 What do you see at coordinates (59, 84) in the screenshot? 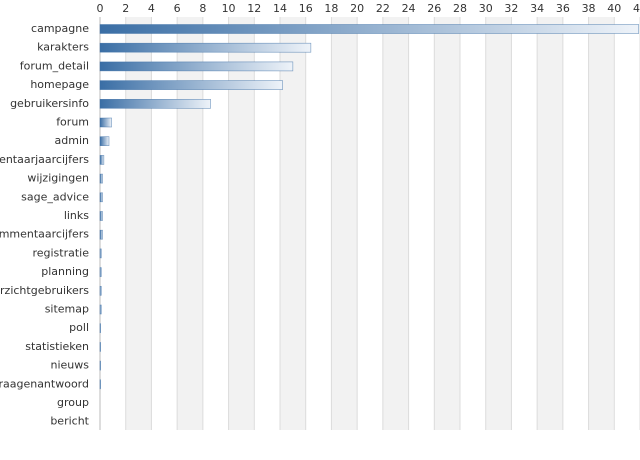
I see `y-tick-label: homepage` at bounding box center [59, 84].